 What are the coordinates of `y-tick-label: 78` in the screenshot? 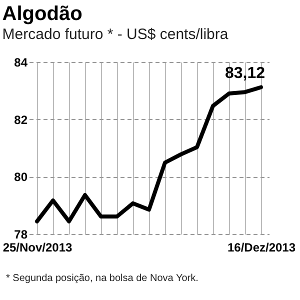 It's located at (21, 235).